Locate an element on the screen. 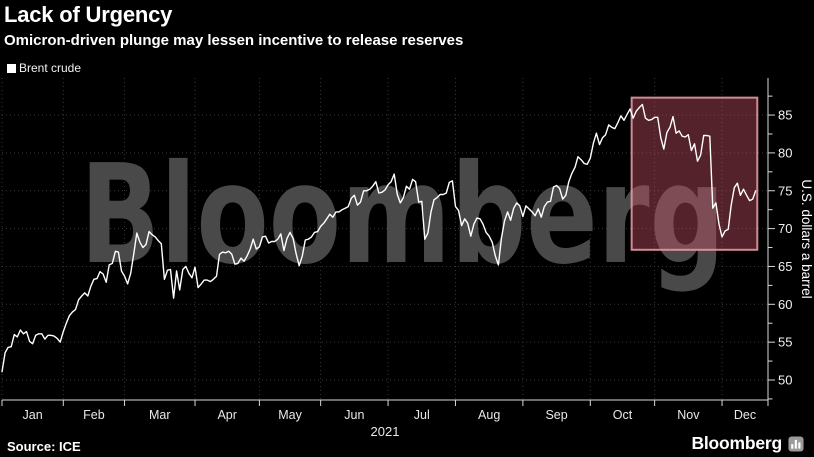 The image size is (814, 457). bar-chart-icon is located at coordinates (796, 443).